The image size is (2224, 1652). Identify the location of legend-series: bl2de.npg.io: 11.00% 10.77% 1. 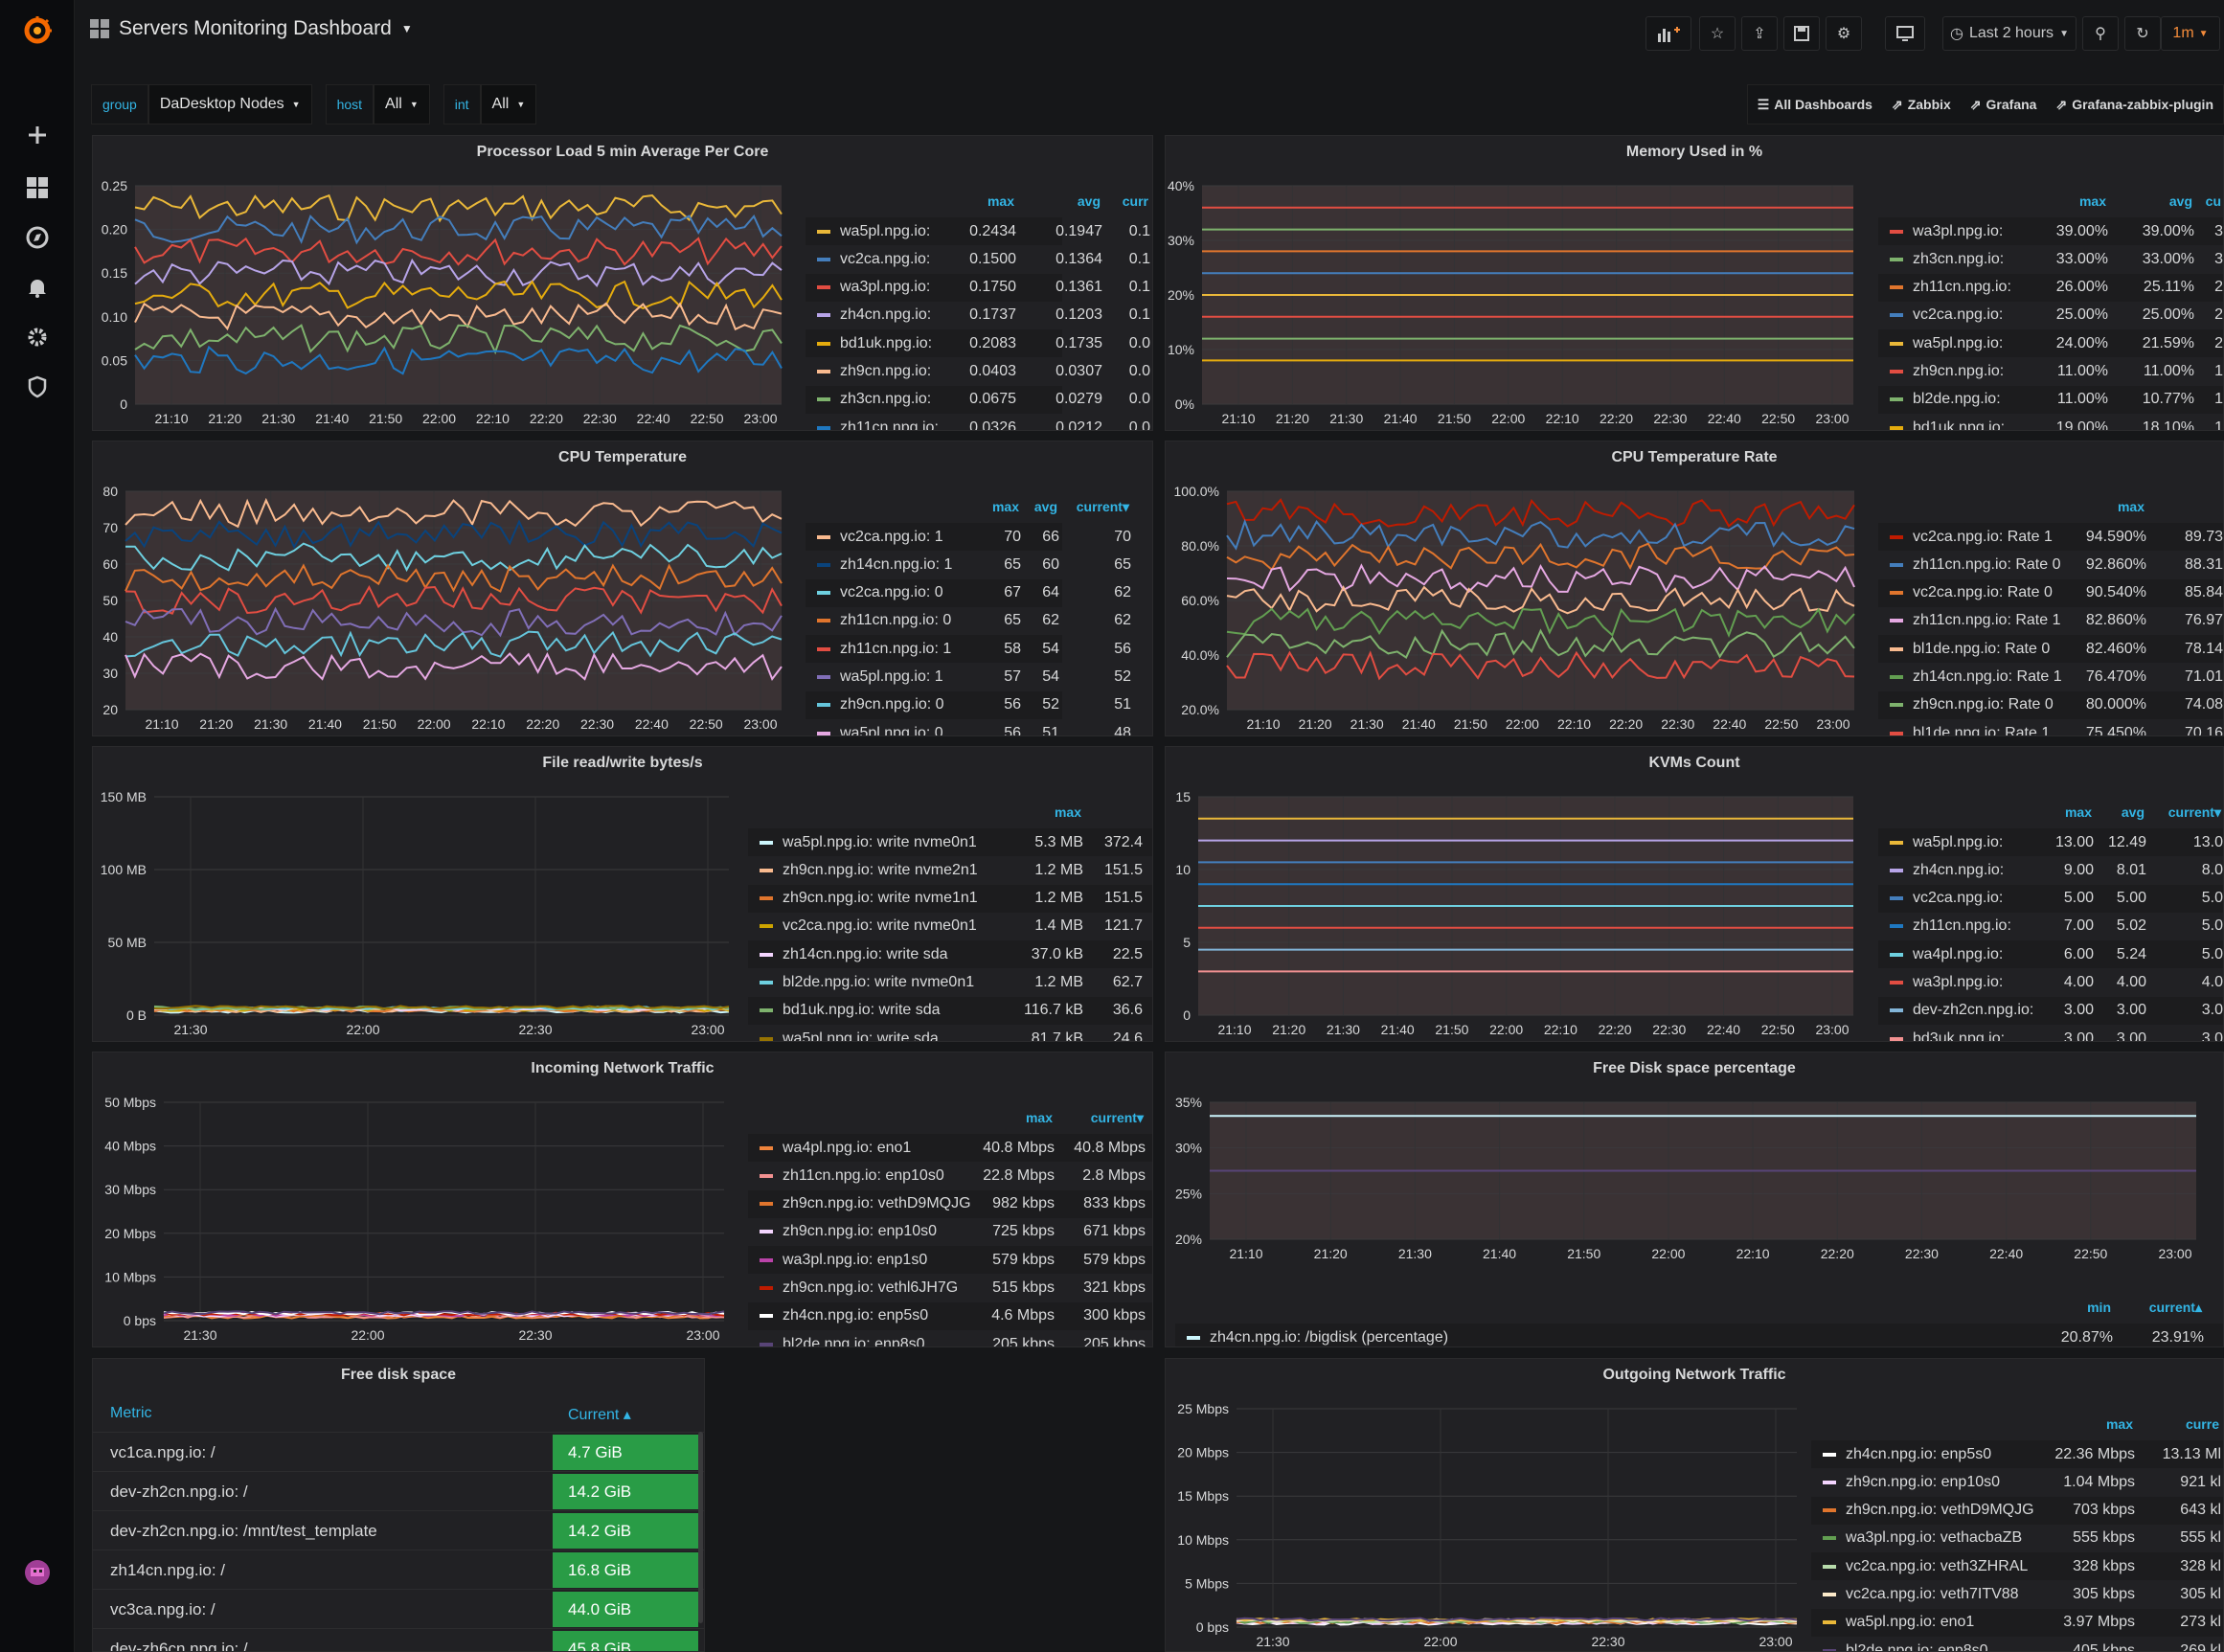
(2051, 400).